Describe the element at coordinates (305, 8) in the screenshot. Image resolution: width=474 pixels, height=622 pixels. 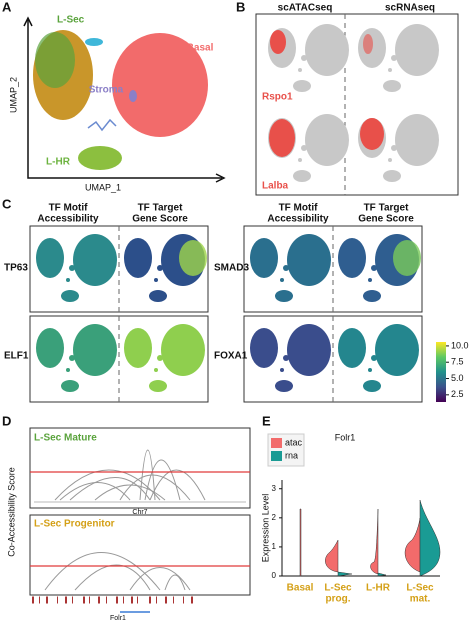
I see `column-header: scATACseq` at that location.